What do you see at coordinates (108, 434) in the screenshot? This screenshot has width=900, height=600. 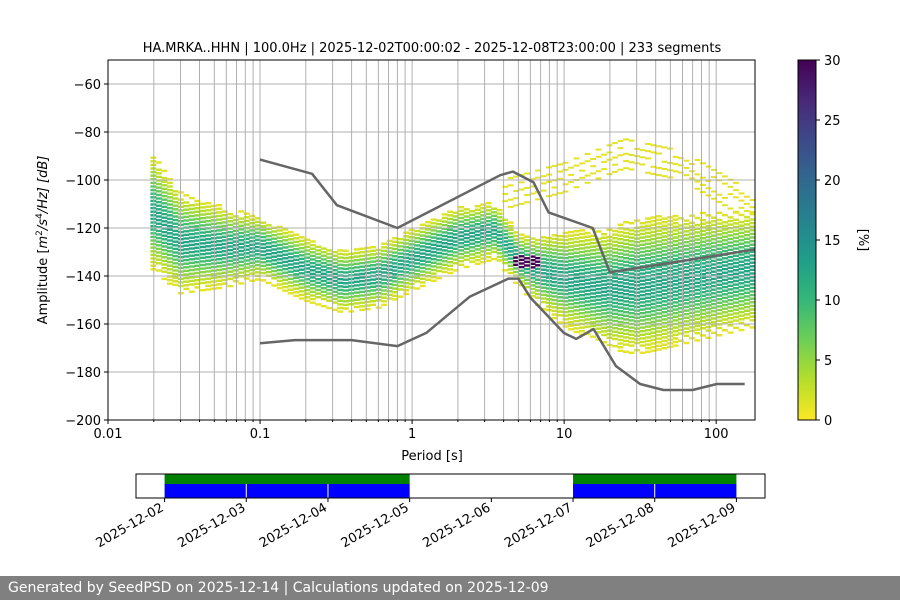 I see `x-tick-label: 0.01` at bounding box center [108, 434].